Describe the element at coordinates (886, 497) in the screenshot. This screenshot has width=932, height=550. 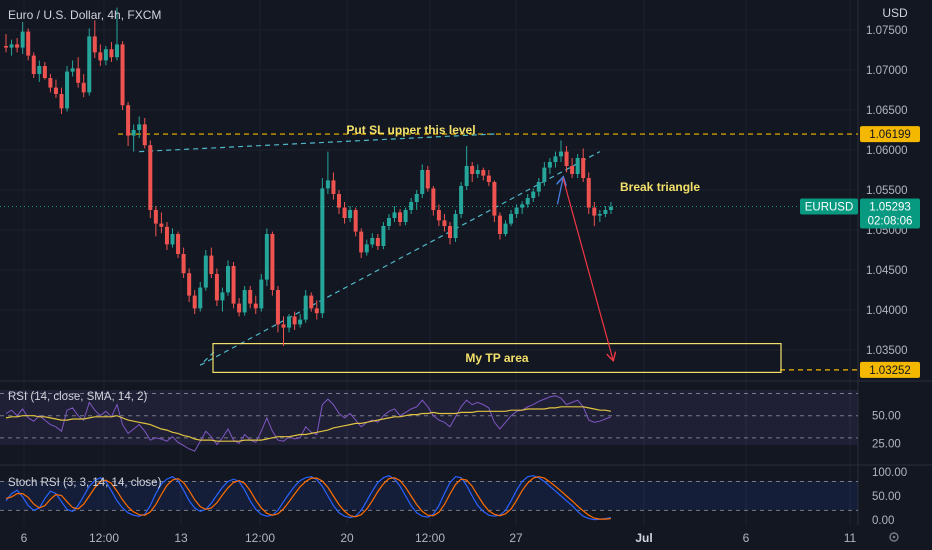
I see `stoch-tick-label: 50.00` at that location.